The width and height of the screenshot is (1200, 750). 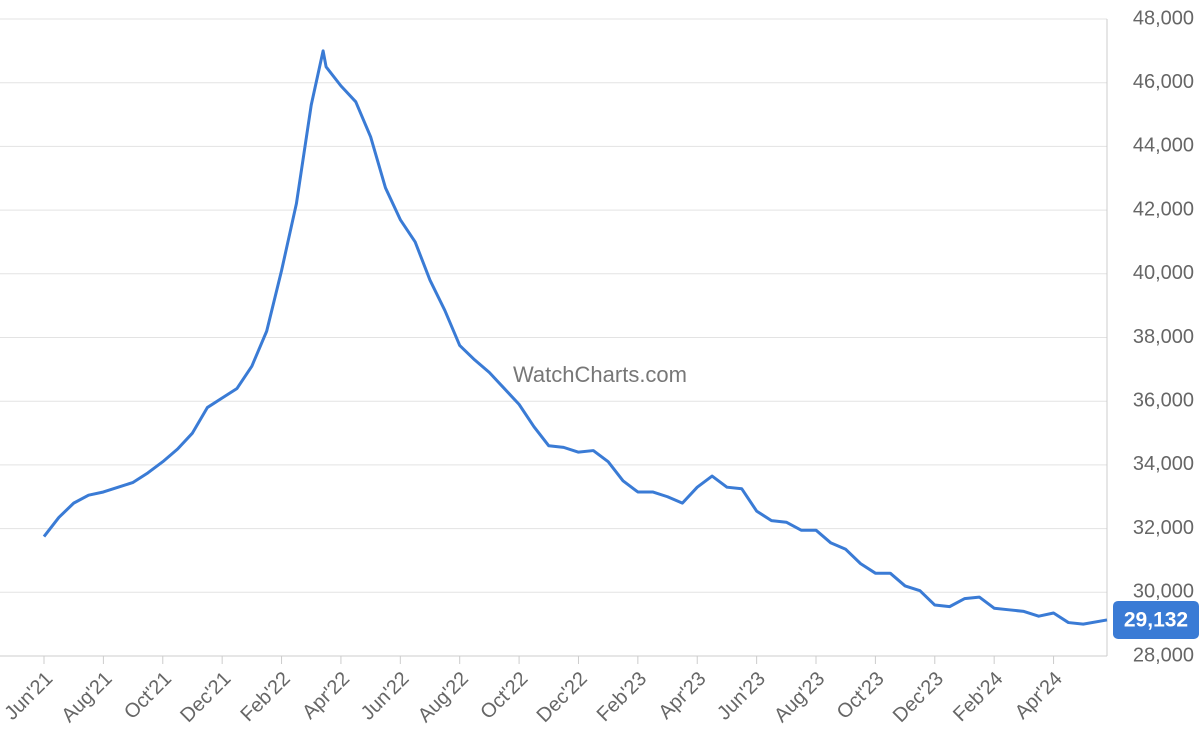 What do you see at coordinates (1039, 696) in the screenshot?
I see `x-tick-label: Apr'24` at bounding box center [1039, 696].